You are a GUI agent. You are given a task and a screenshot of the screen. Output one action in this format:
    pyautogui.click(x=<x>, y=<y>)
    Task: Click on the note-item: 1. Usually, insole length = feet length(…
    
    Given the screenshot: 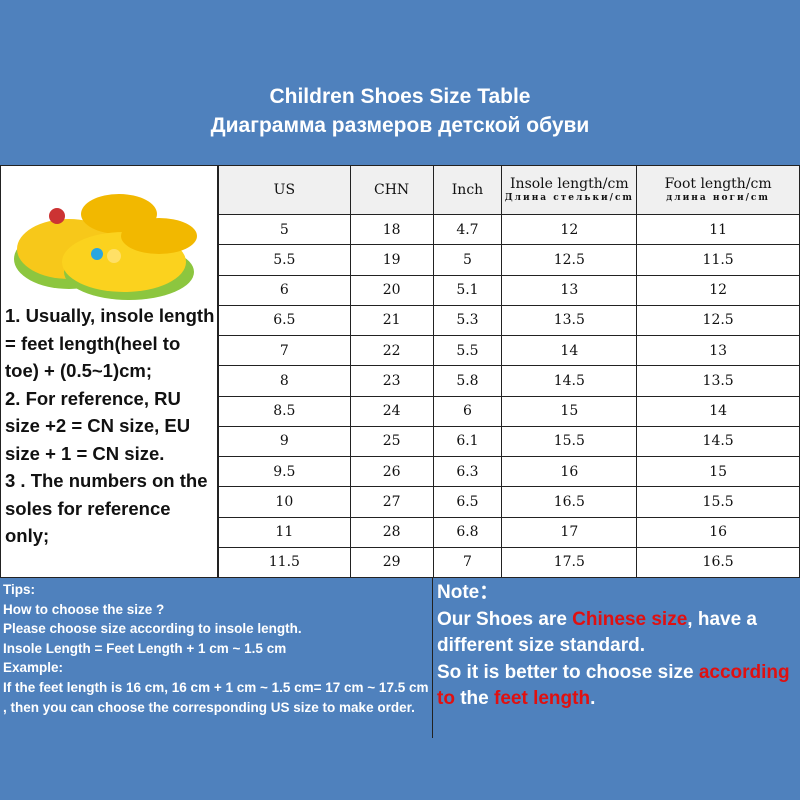 What is the action you would take?
    pyautogui.click(x=110, y=343)
    